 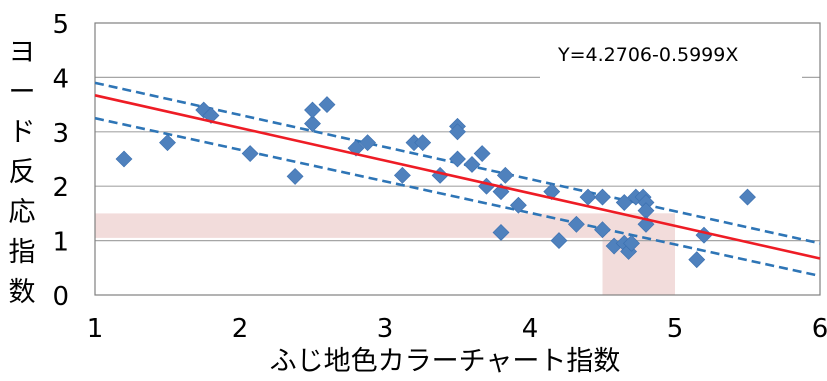 What do you see at coordinates (60, 25) in the screenshot?
I see `y-tick-label: 5` at bounding box center [60, 25].